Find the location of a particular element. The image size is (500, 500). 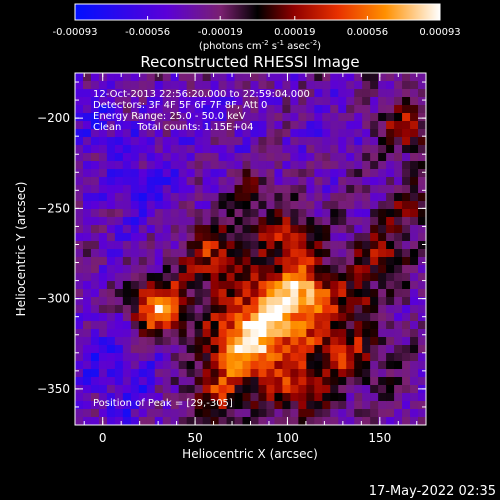

colorbar-tick-label: 0.00093 is located at coordinates (439, 32).